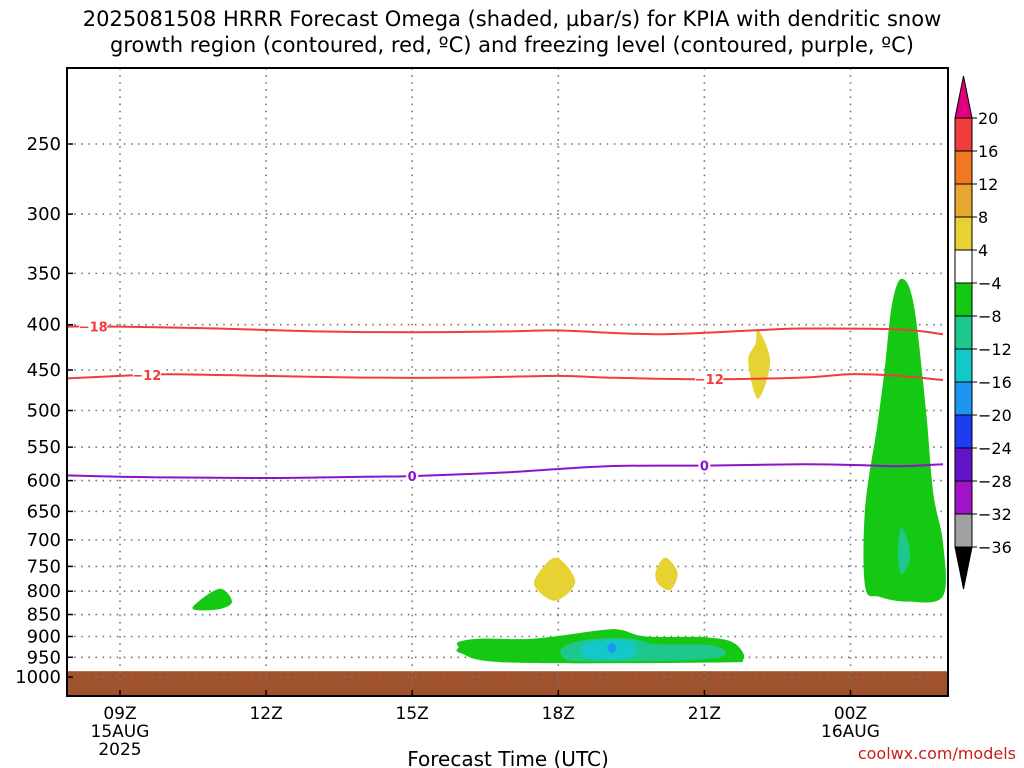 The width and height of the screenshot is (1024, 768). Describe the element at coordinates (44, 566) in the screenshot. I see `y-tick-label-750: 750` at that location.